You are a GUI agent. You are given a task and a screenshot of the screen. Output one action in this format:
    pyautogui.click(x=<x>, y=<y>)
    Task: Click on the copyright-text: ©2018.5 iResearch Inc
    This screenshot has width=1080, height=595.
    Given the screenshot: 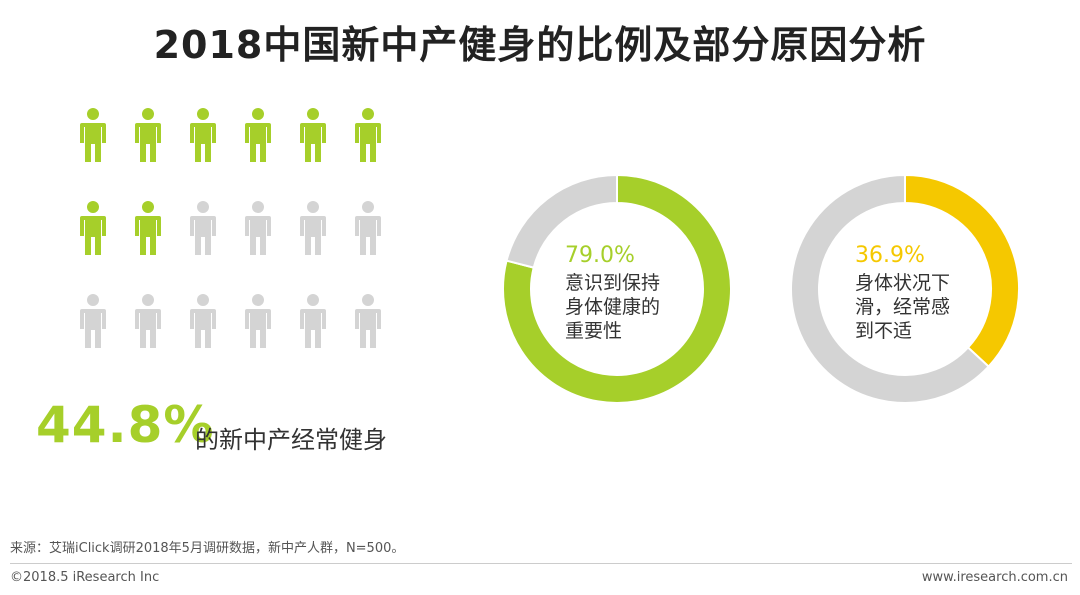 What is the action you would take?
    pyautogui.click(x=85, y=577)
    